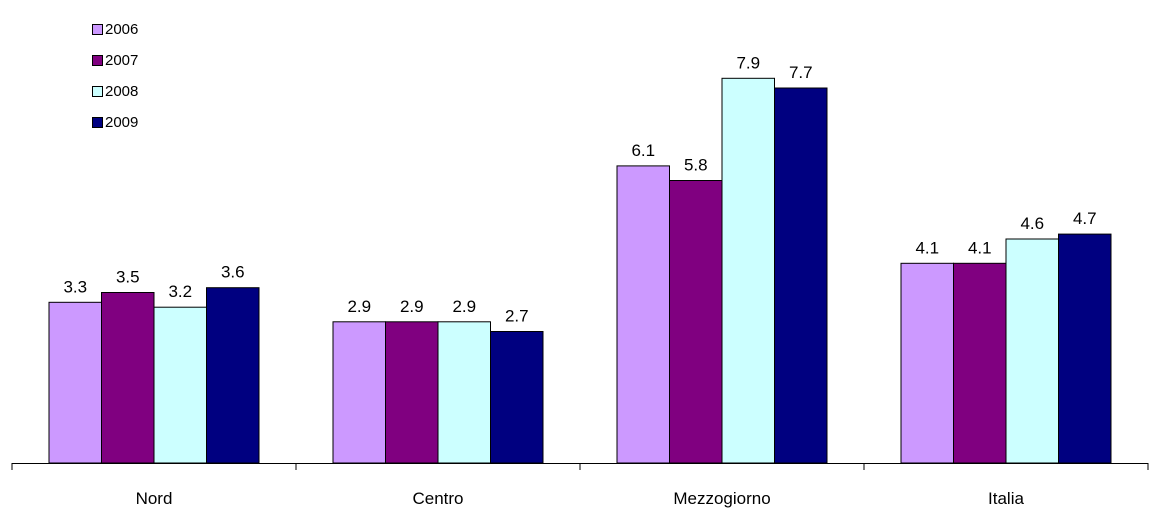 This screenshot has height=511, width=1157. Describe the element at coordinates (122, 60) in the screenshot. I see `legend-label-2007: 2007` at that location.